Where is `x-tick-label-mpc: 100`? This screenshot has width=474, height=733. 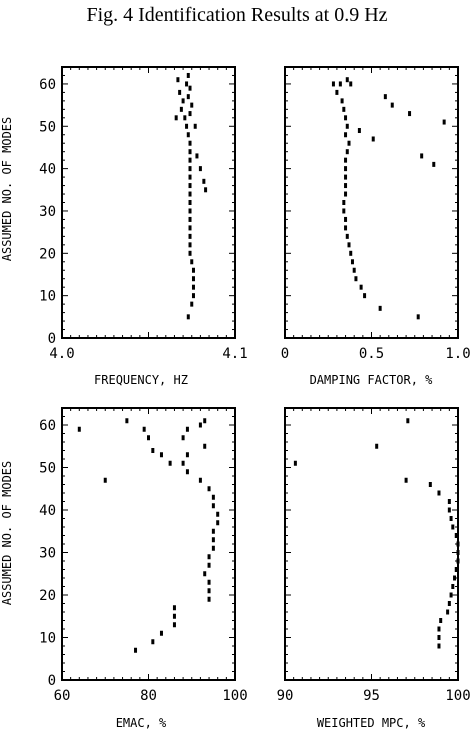
x-tick-label-mpc: 100 is located at coordinates (457, 696).